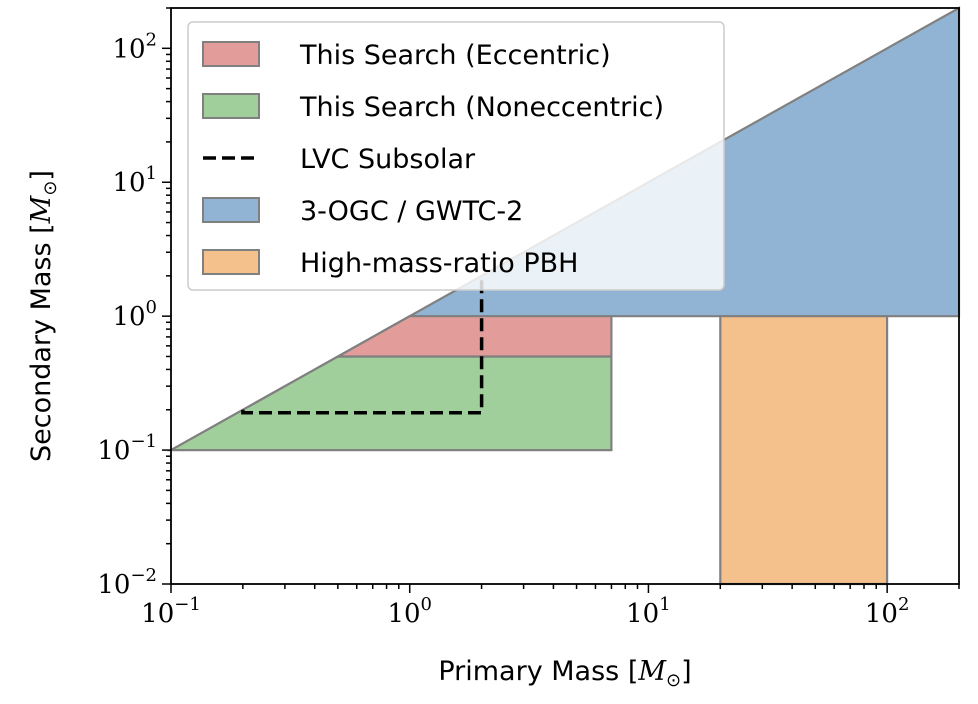 The width and height of the screenshot is (978, 704). What do you see at coordinates (648, 611) in the screenshot?
I see `x-tick-label: 10¹` at bounding box center [648, 611].